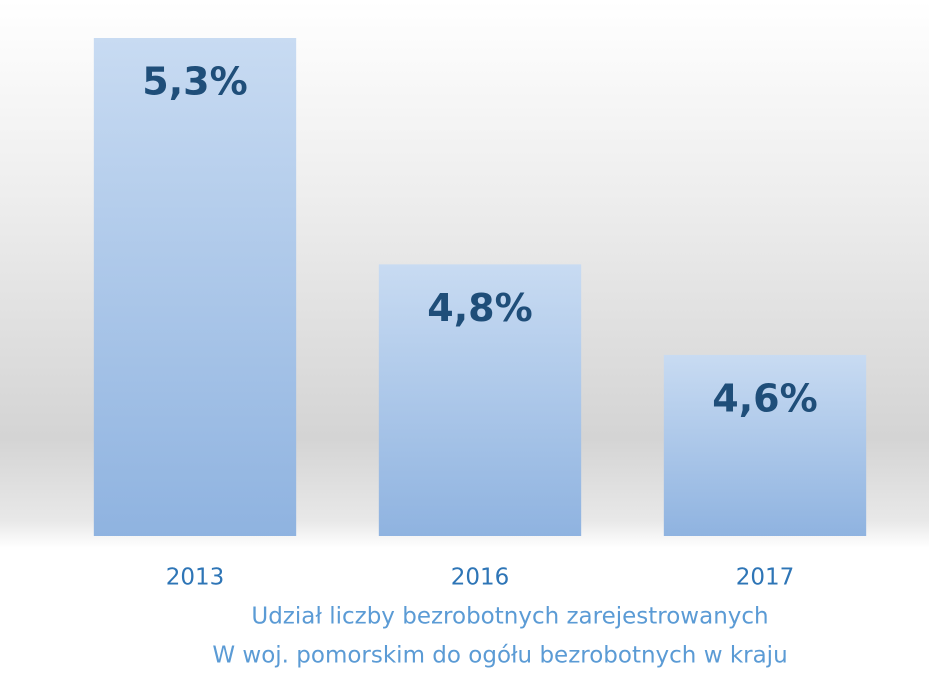 This screenshot has height=674, width=929. I want to click on data-label: 4,6%, so click(764, 398).